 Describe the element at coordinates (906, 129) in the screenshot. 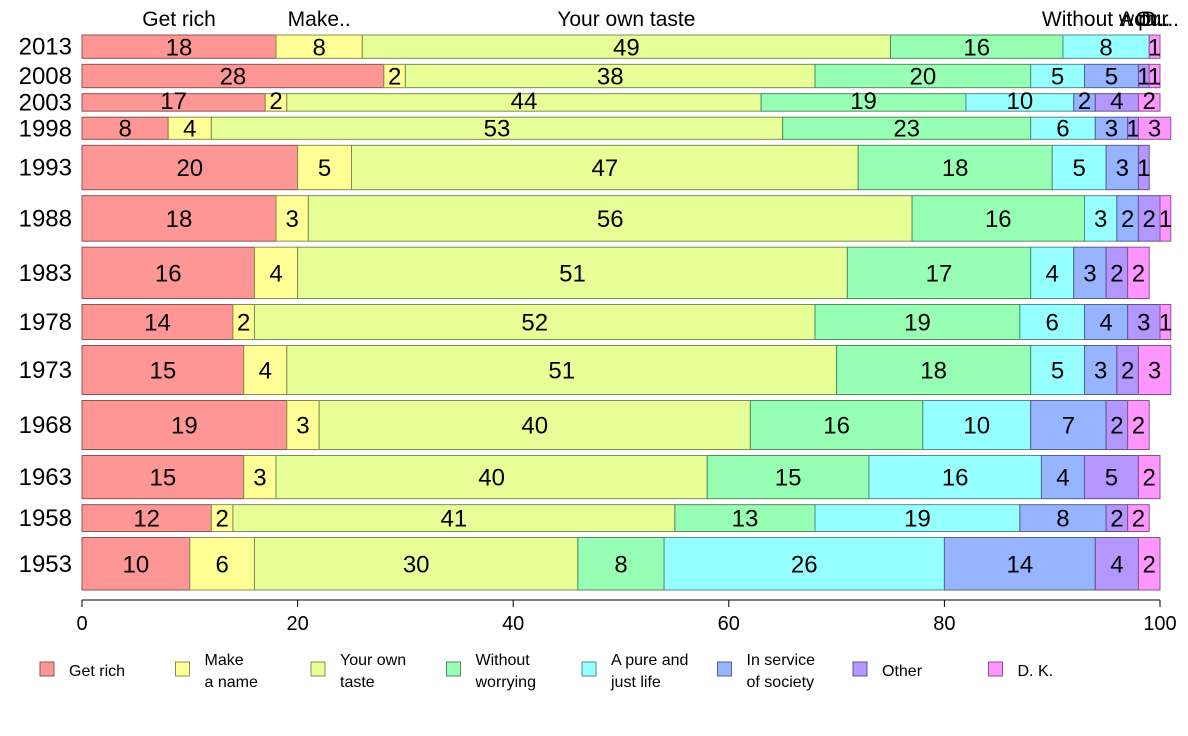

I see `bar-value-label: 23` at that location.